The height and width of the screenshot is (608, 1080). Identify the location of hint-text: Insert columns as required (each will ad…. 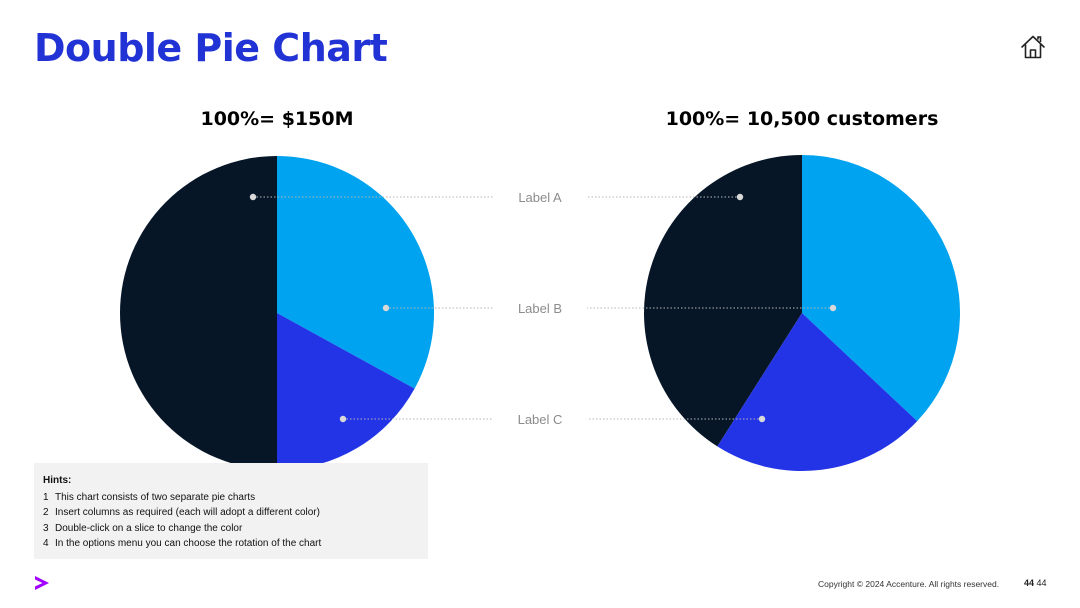
(187, 513).